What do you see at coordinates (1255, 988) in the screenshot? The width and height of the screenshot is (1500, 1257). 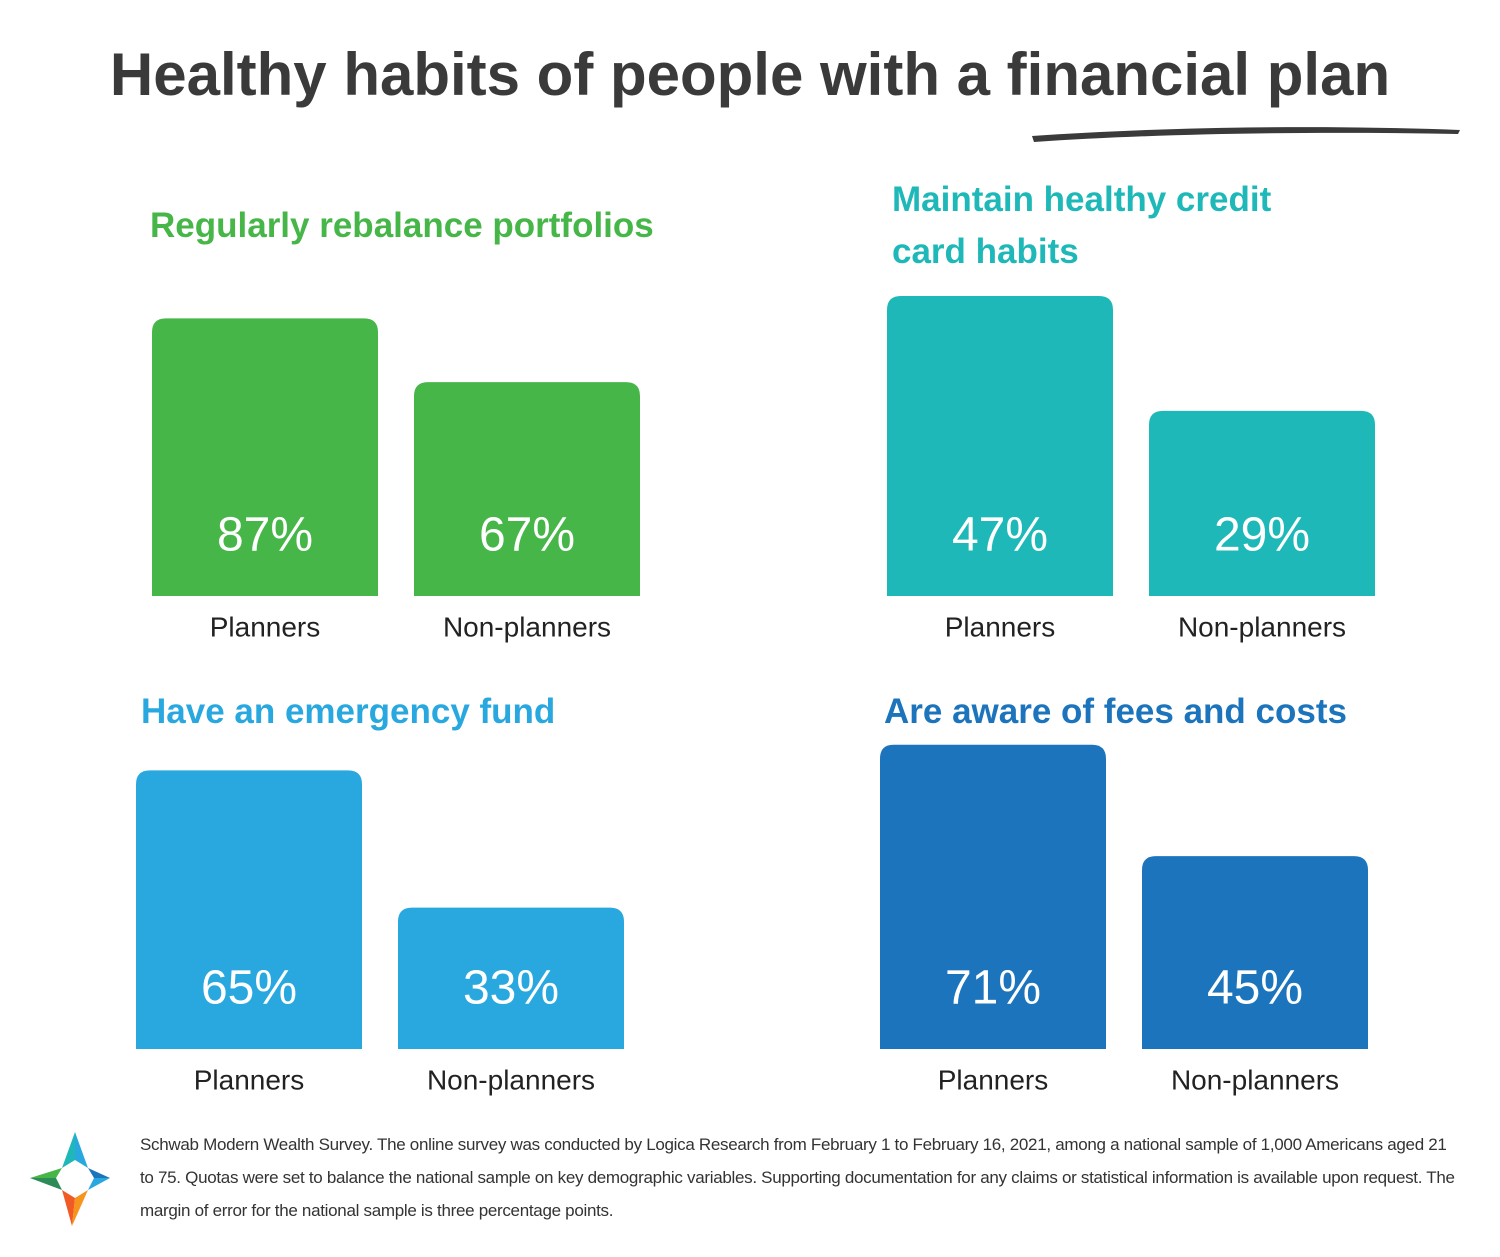 I see `value-label: 45%` at bounding box center [1255, 988].